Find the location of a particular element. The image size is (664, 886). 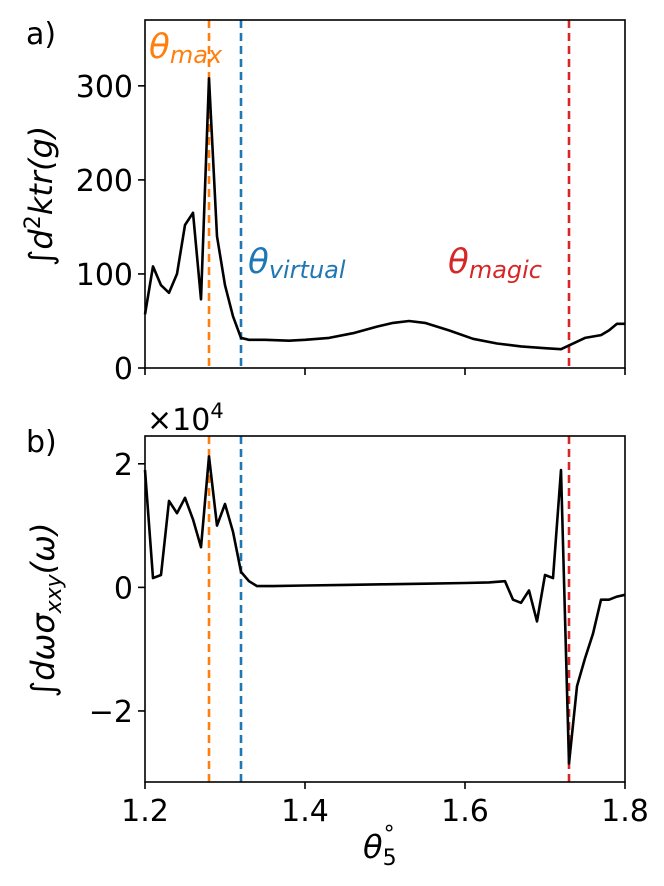

x-axis-label: θ5° is located at coordinates (380, 846).